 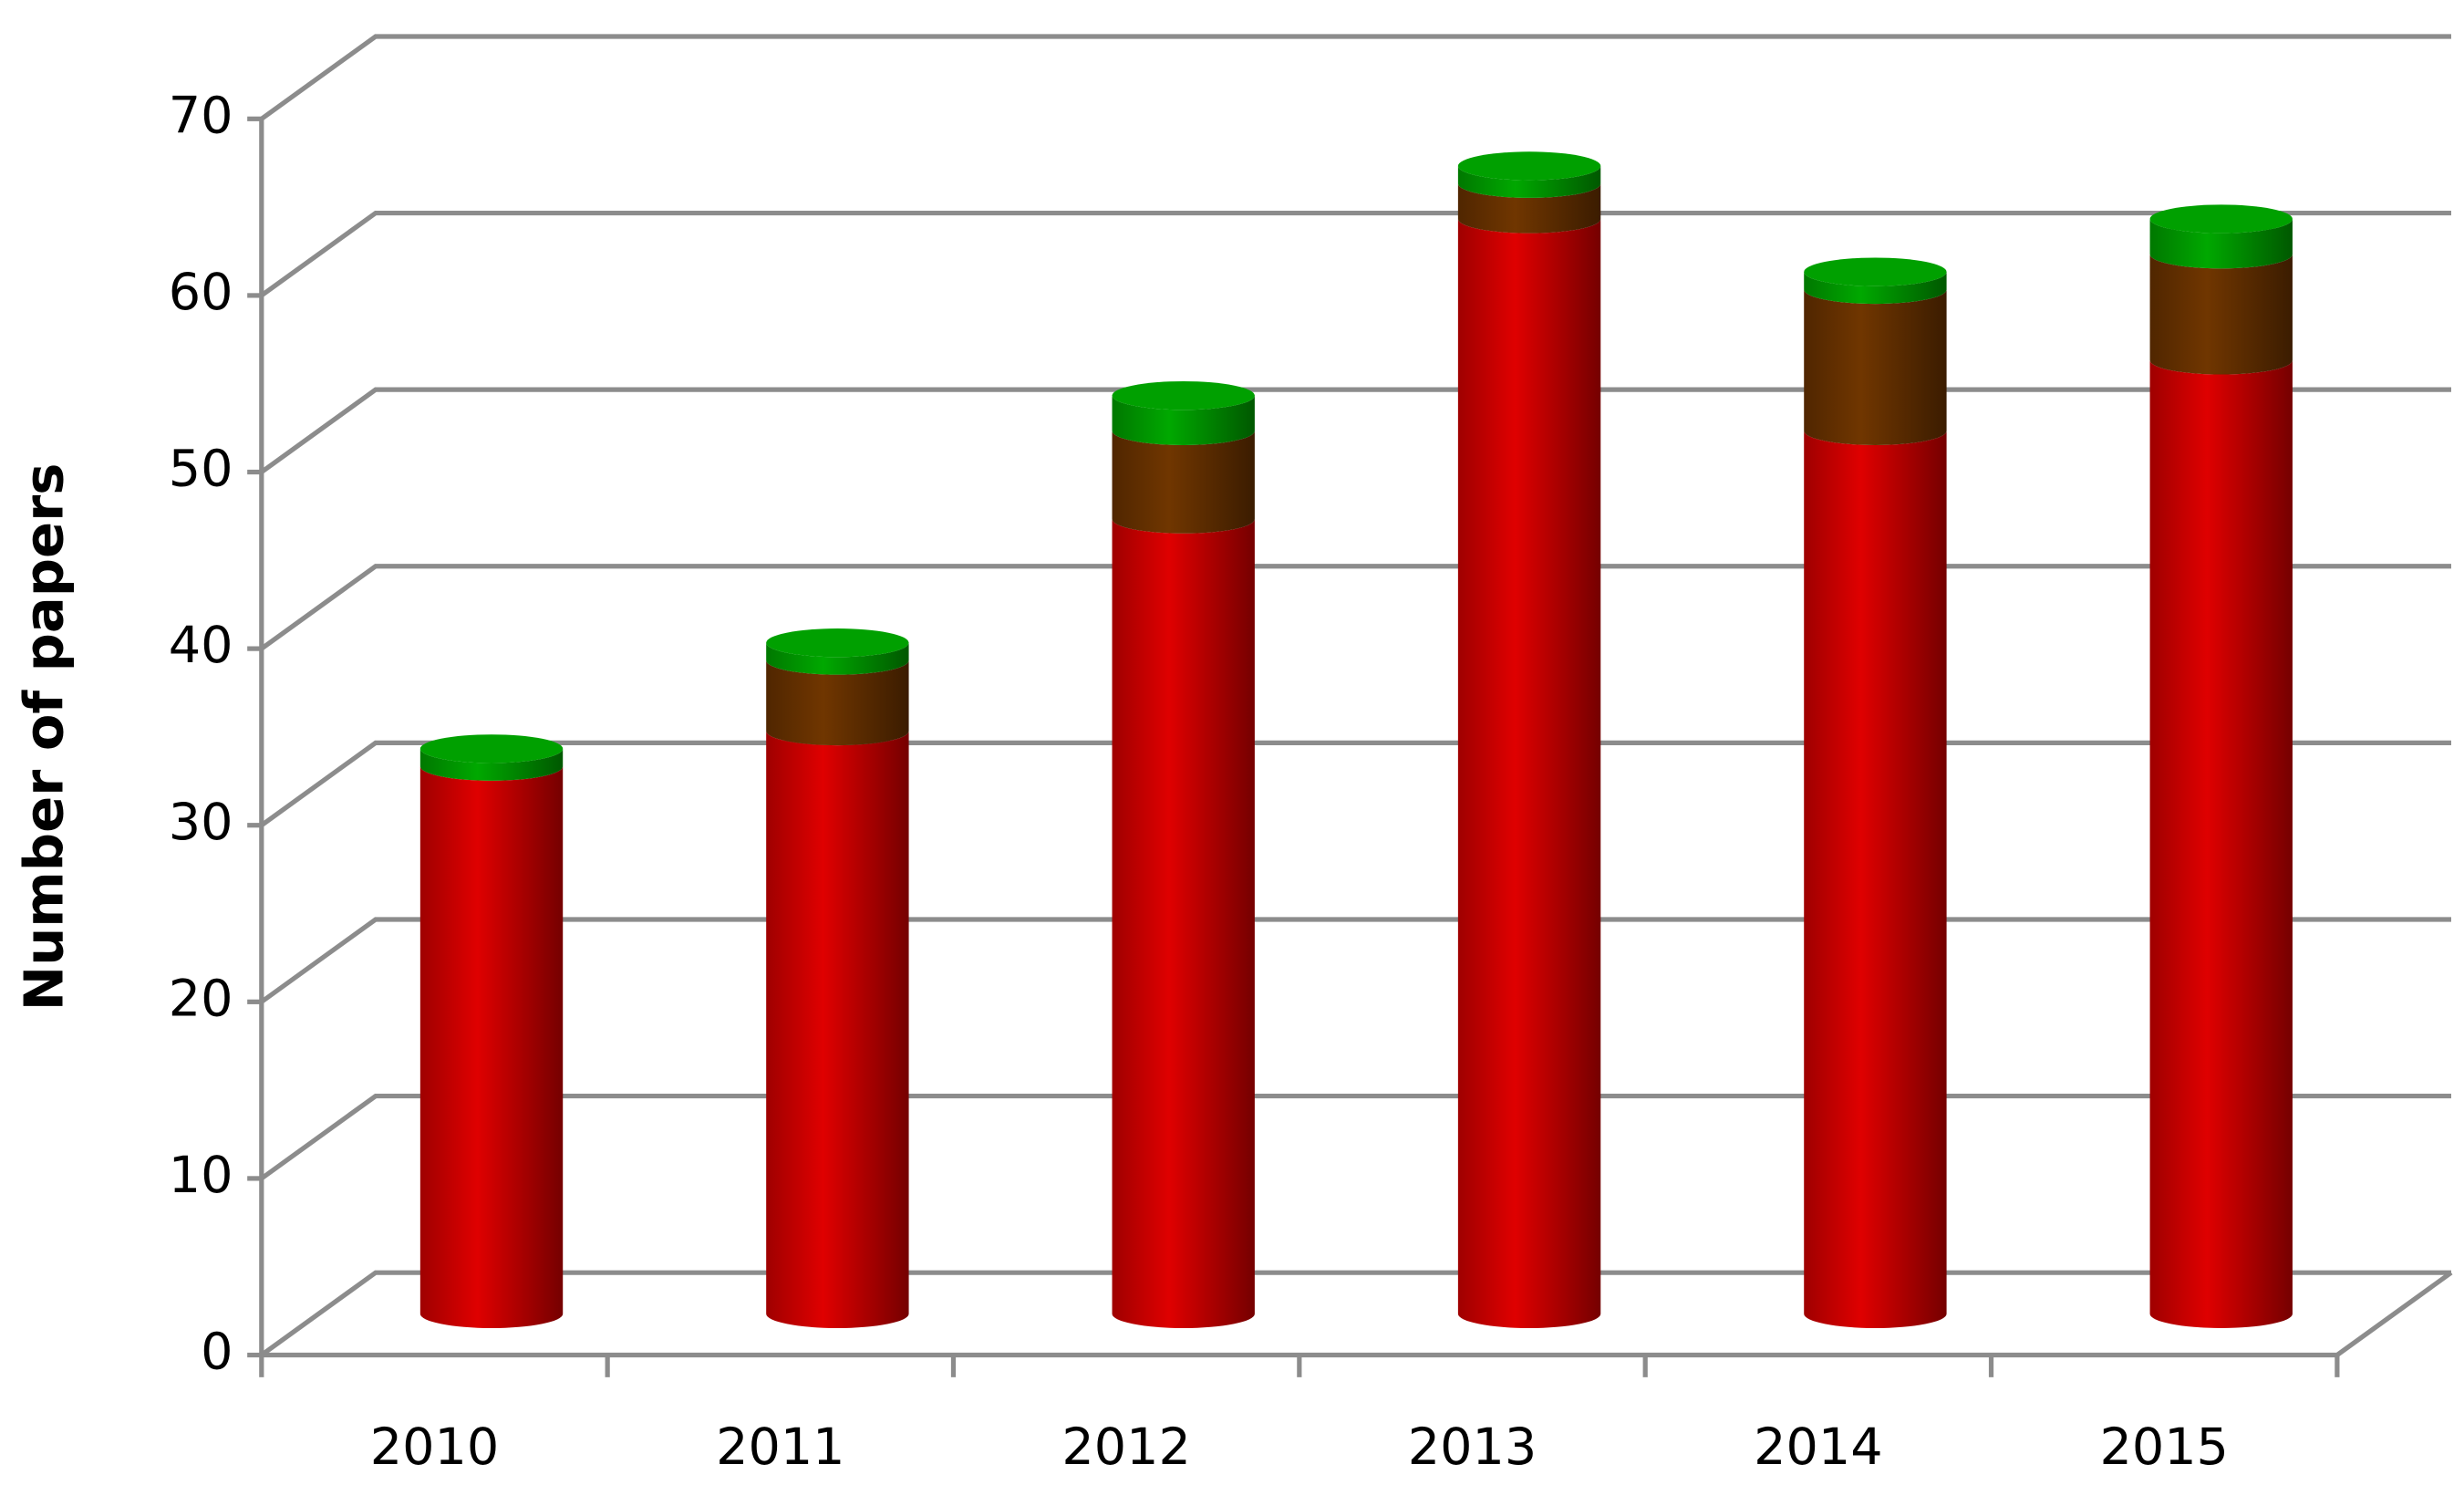 What do you see at coordinates (2163, 1447) in the screenshot?
I see `x-tick-label: 2015` at bounding box center [2163, 1447].